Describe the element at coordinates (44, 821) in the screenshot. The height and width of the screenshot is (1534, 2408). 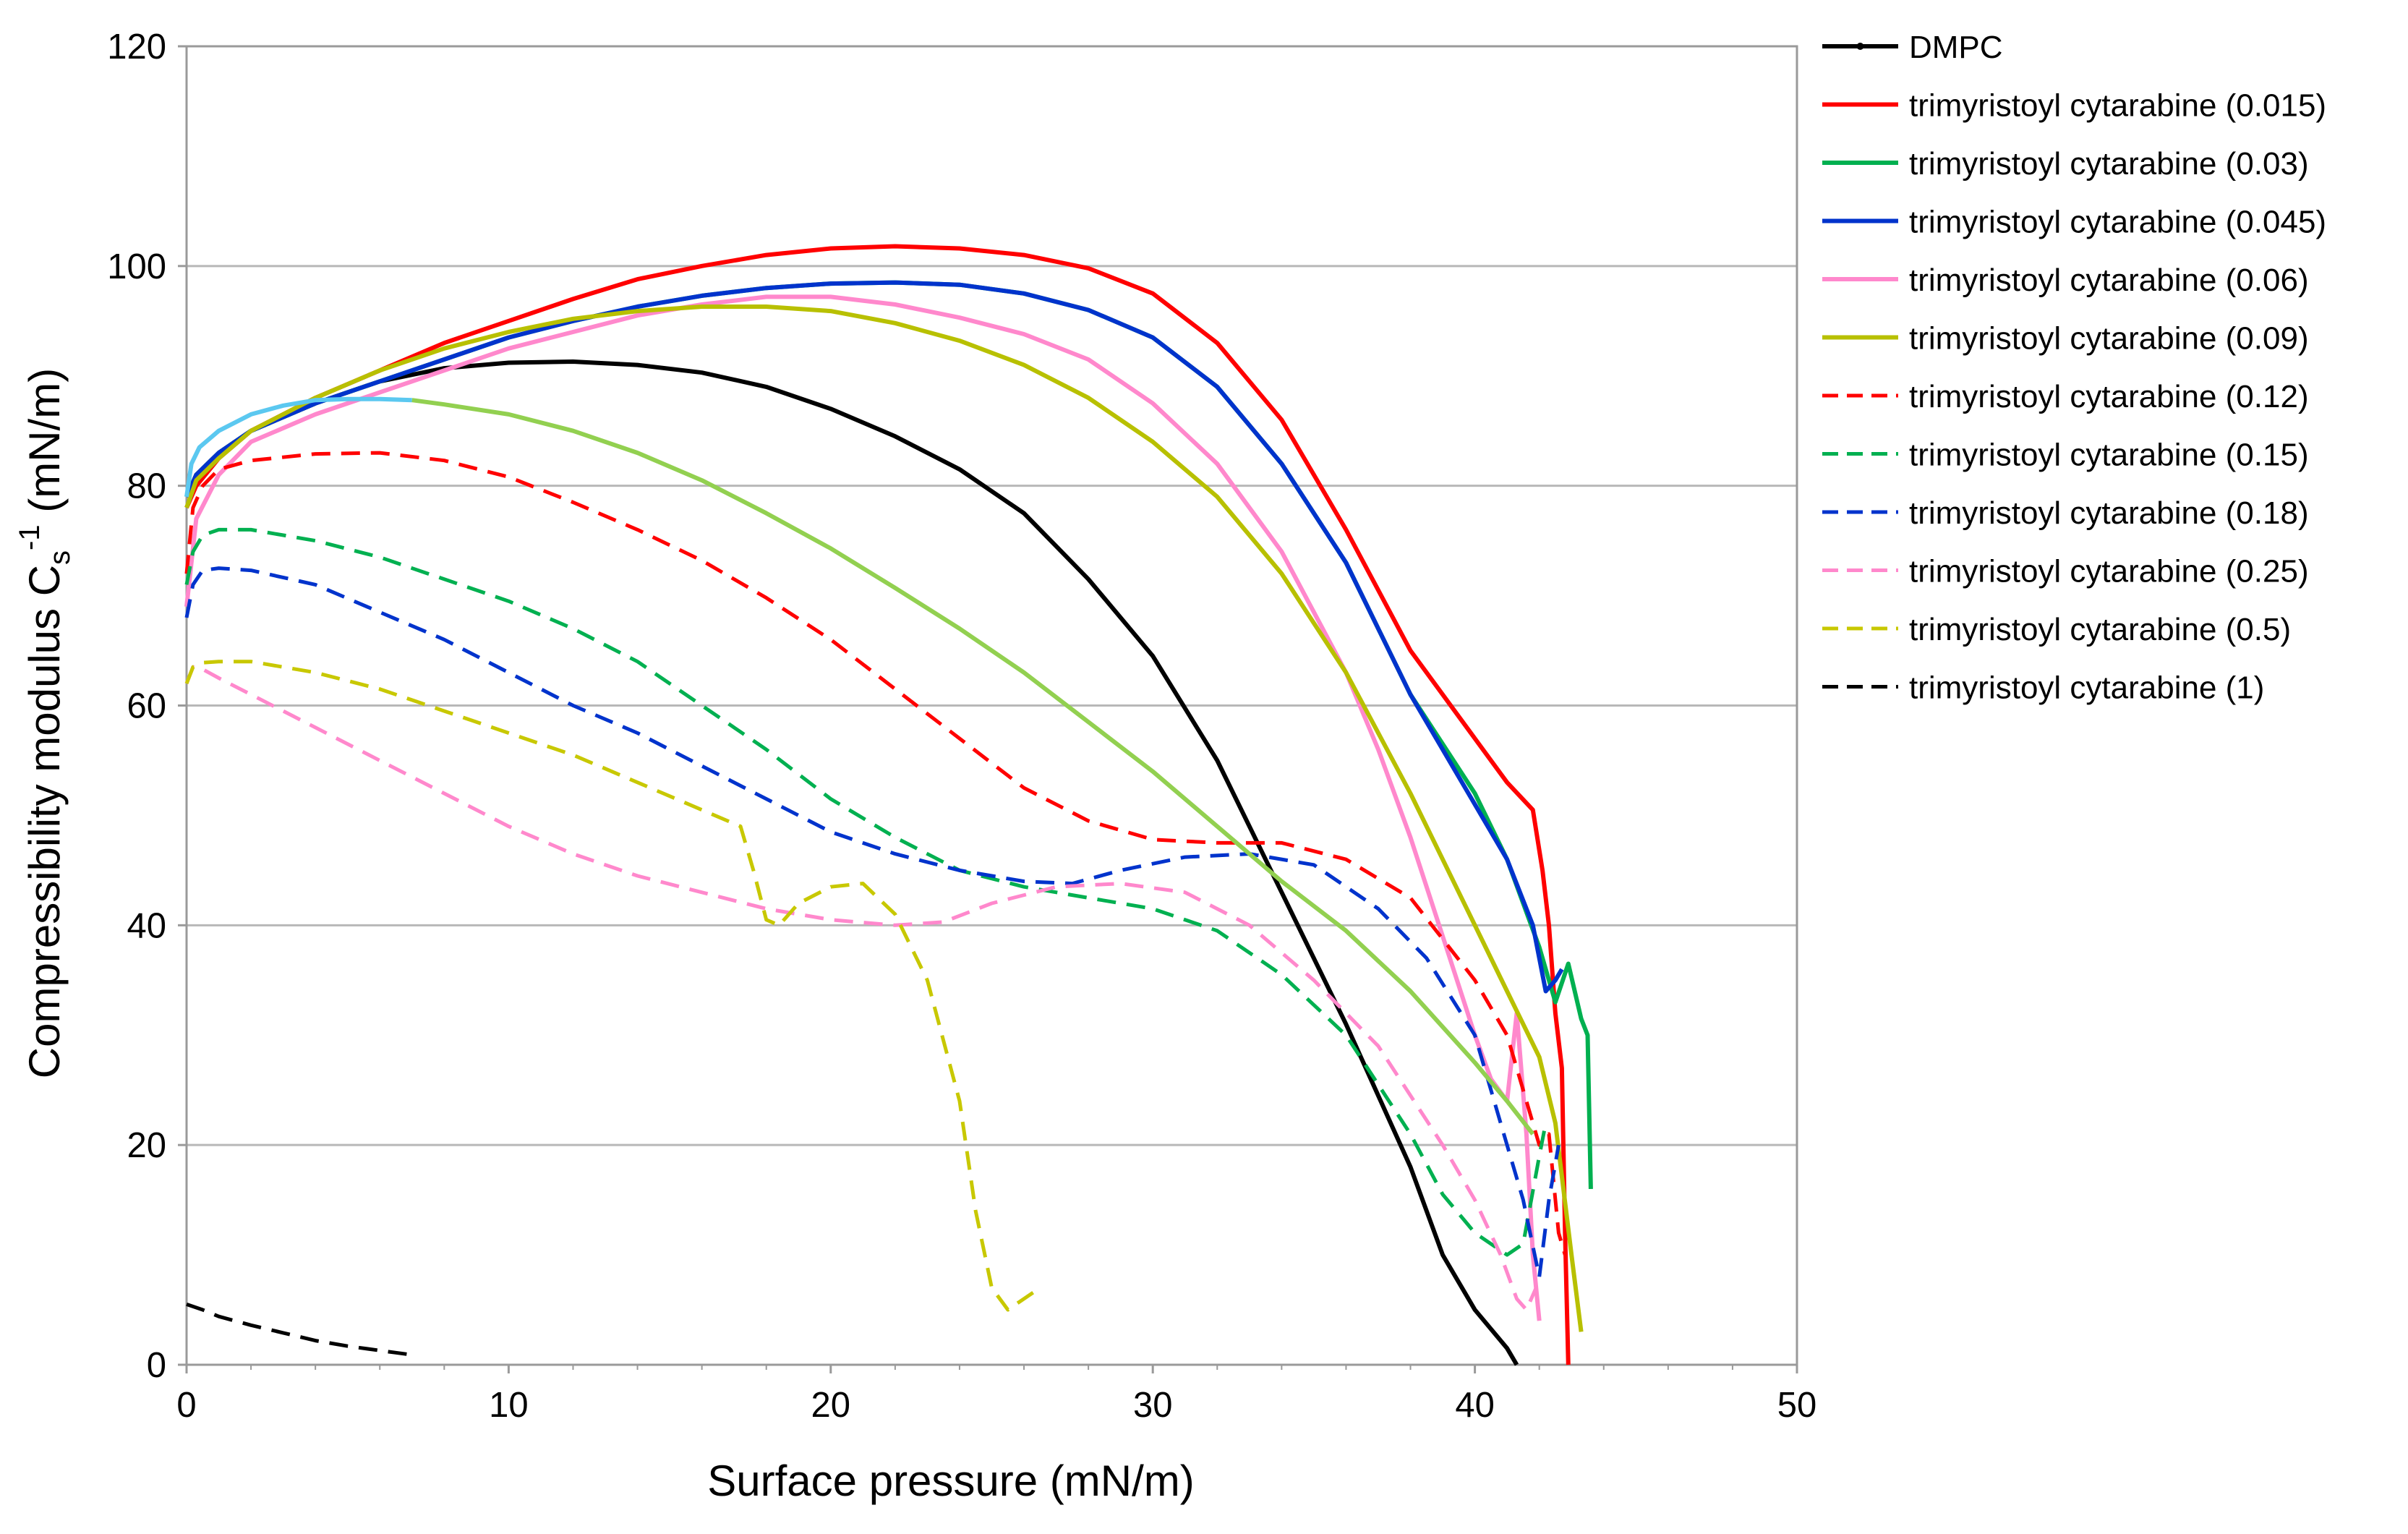
I see `y-axis-title-main: Compressibility modulus C` at that location.